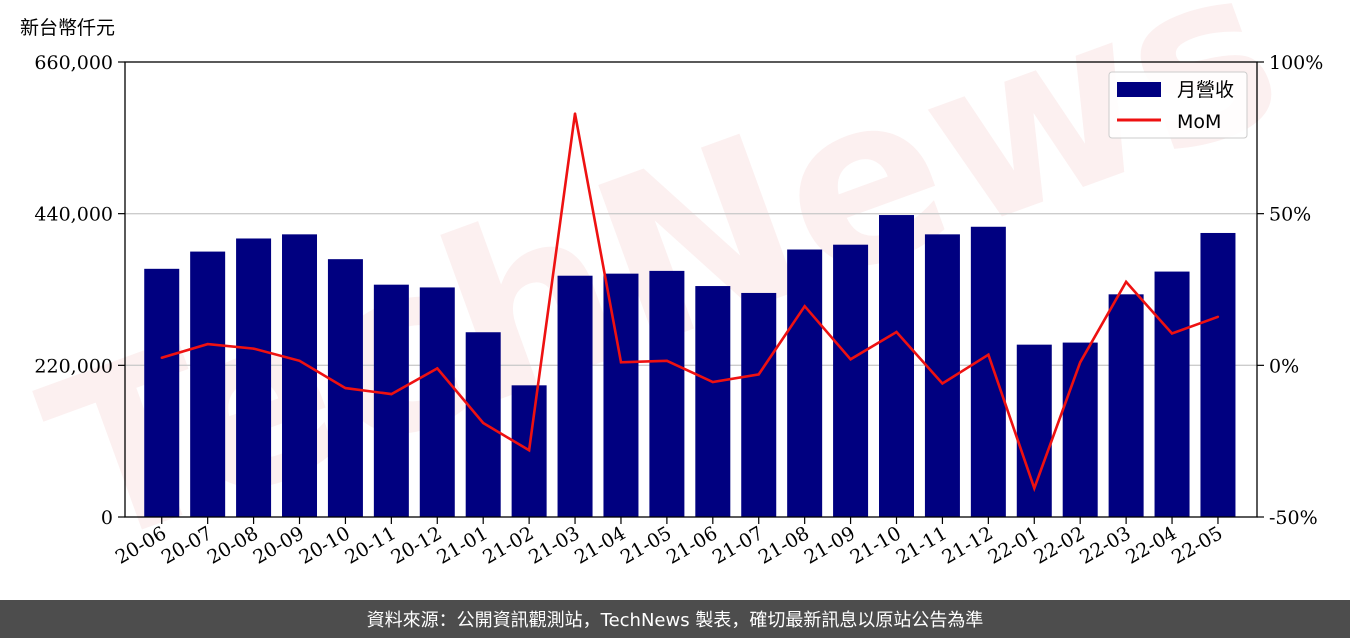 The height and width of the screenshot is (638, 1350). I want to click on source-text: 資料來源：公開資訊觀測站，TechNews 製表，確切最新訊息以原站公告為準, so click(675, 620).